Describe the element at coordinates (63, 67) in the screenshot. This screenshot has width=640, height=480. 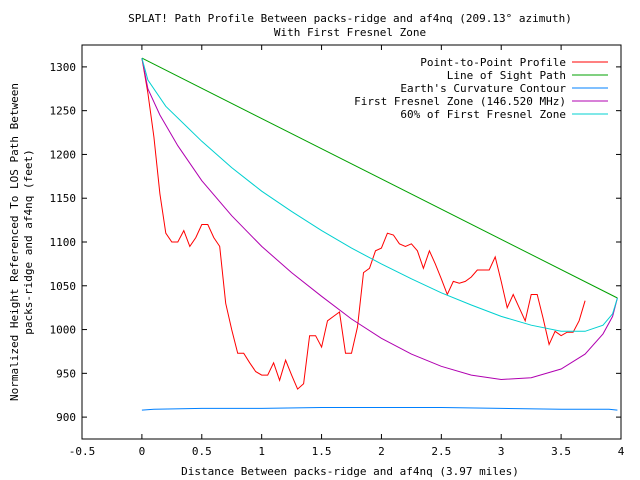
I see `y-tick-label: 1300` at that location.